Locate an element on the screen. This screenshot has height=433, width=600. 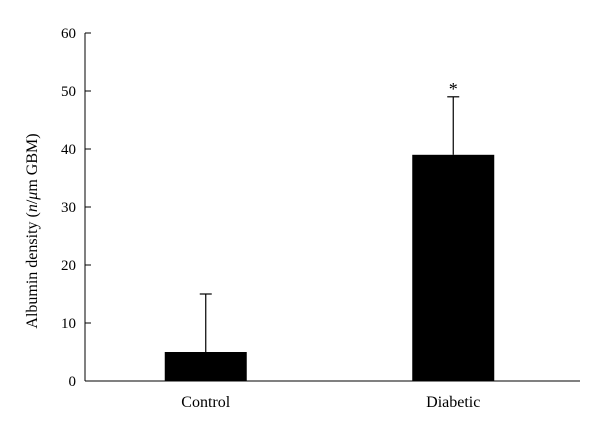
y-ticks: 0 10 20 30 40 50 60 is located at coordinates (76, 208).